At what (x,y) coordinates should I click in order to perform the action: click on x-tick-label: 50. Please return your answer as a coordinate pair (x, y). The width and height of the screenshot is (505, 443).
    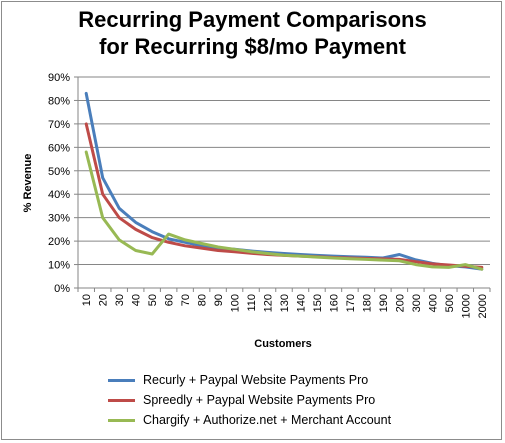
    Looking at the image, I should click on (153, 300).